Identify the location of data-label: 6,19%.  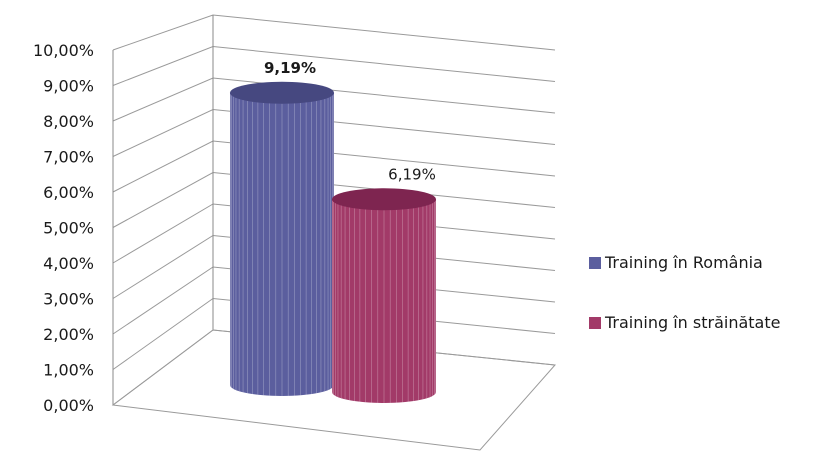
(412, 174).